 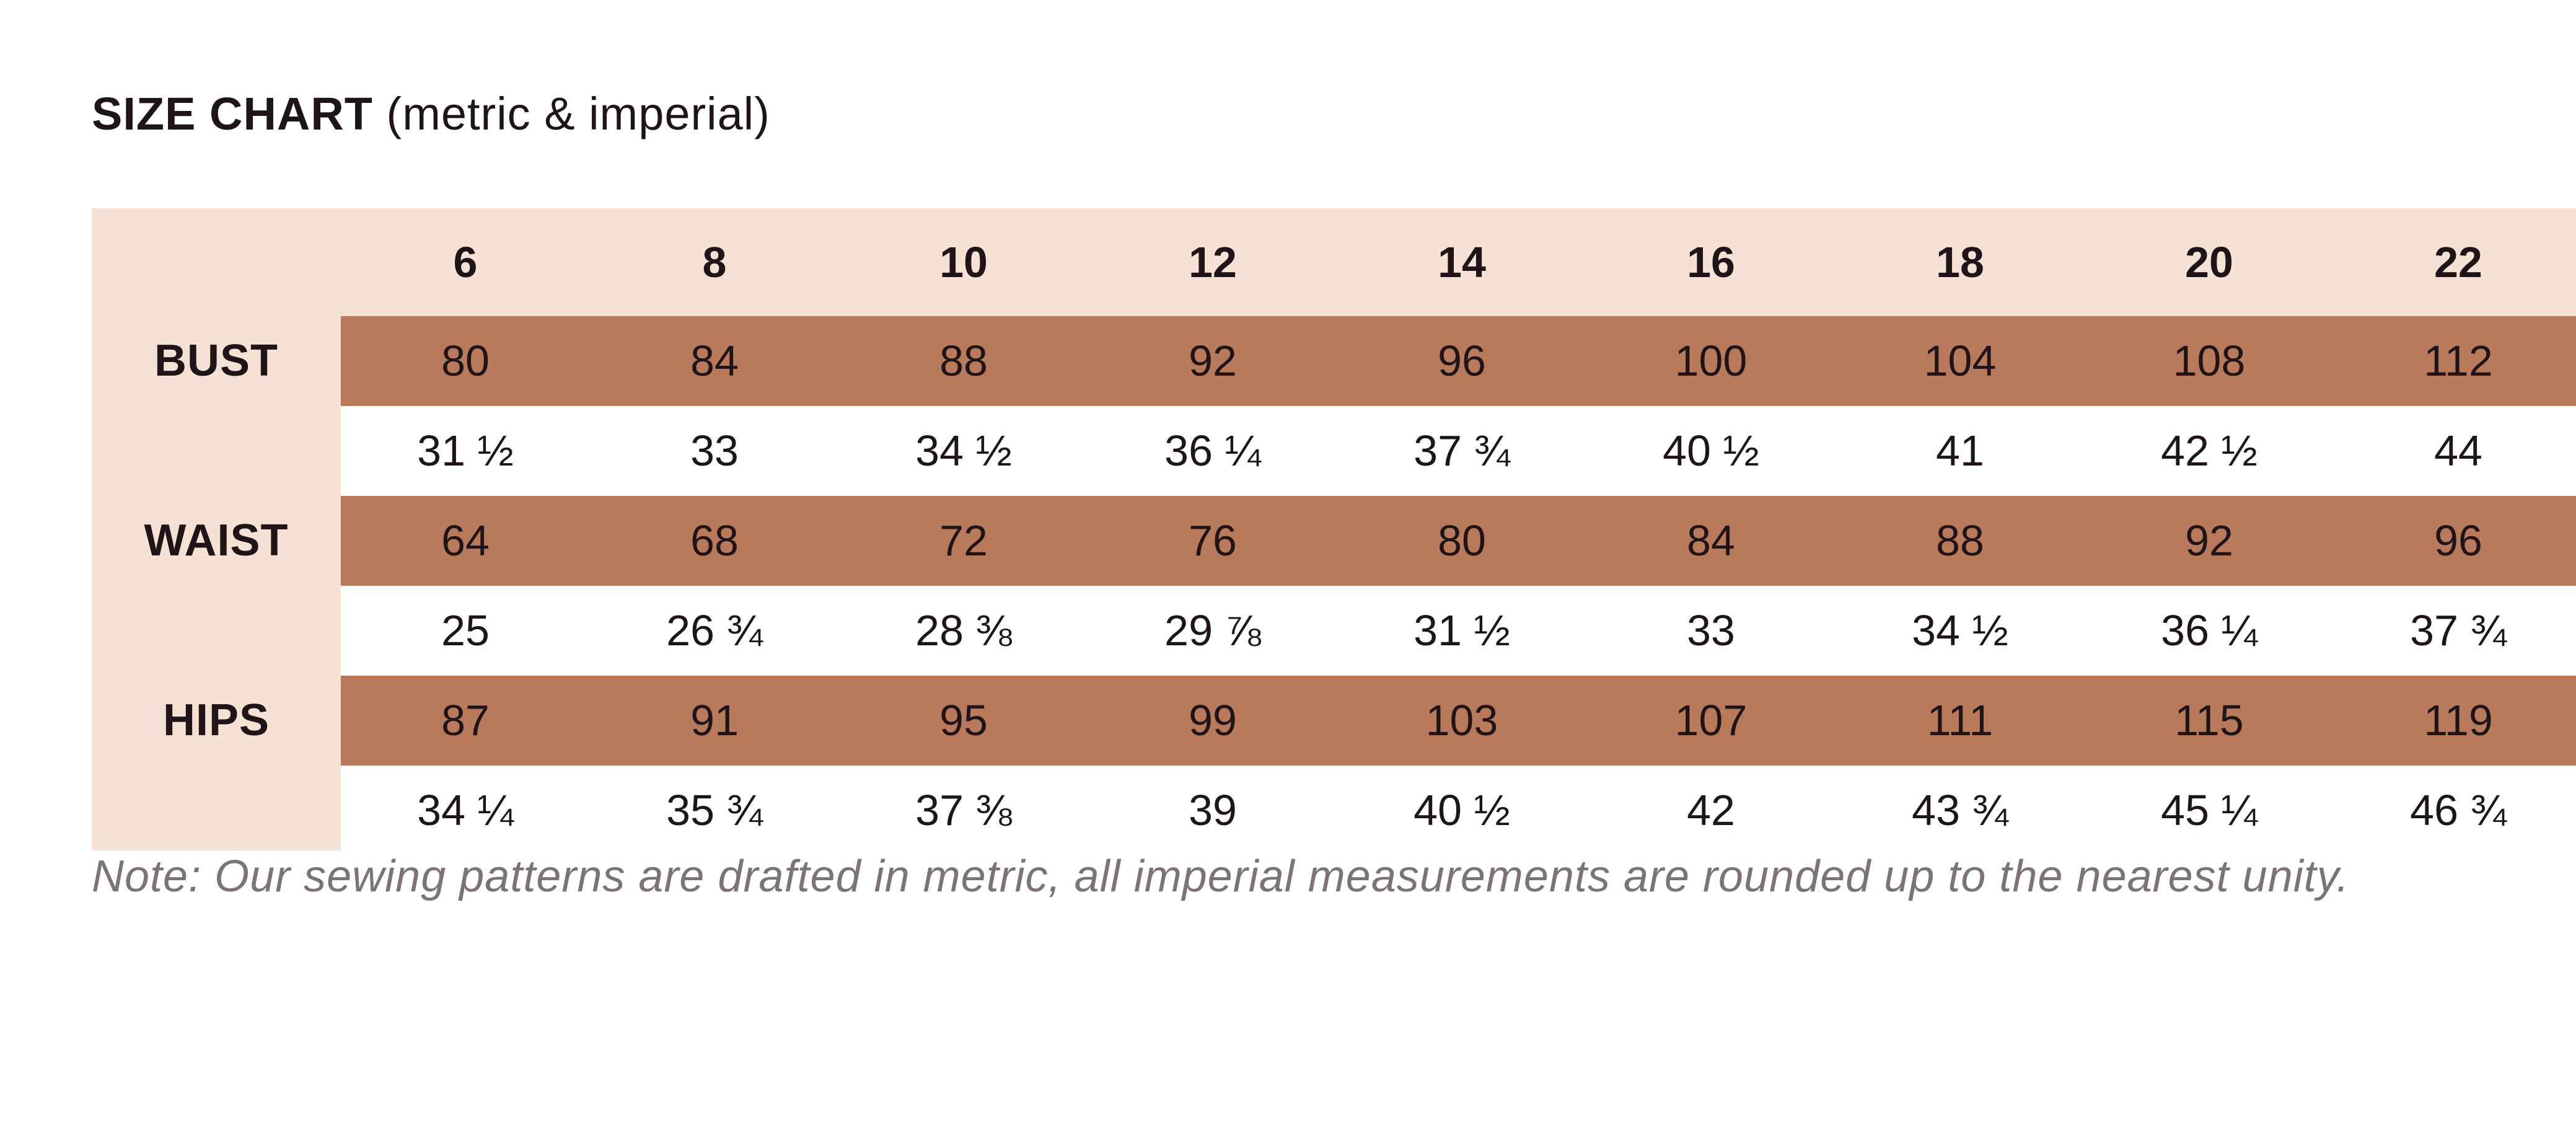 What do you see at coordinates (1711, 721) in the screenshot?
I see `hips-metric-16: 107` at bounding box center [1711, 721].